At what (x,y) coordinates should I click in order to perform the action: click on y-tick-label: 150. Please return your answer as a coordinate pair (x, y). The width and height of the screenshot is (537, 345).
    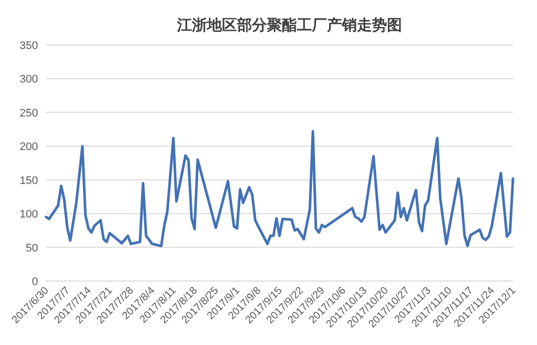
    Looking at the image, I should click on (29, 180).